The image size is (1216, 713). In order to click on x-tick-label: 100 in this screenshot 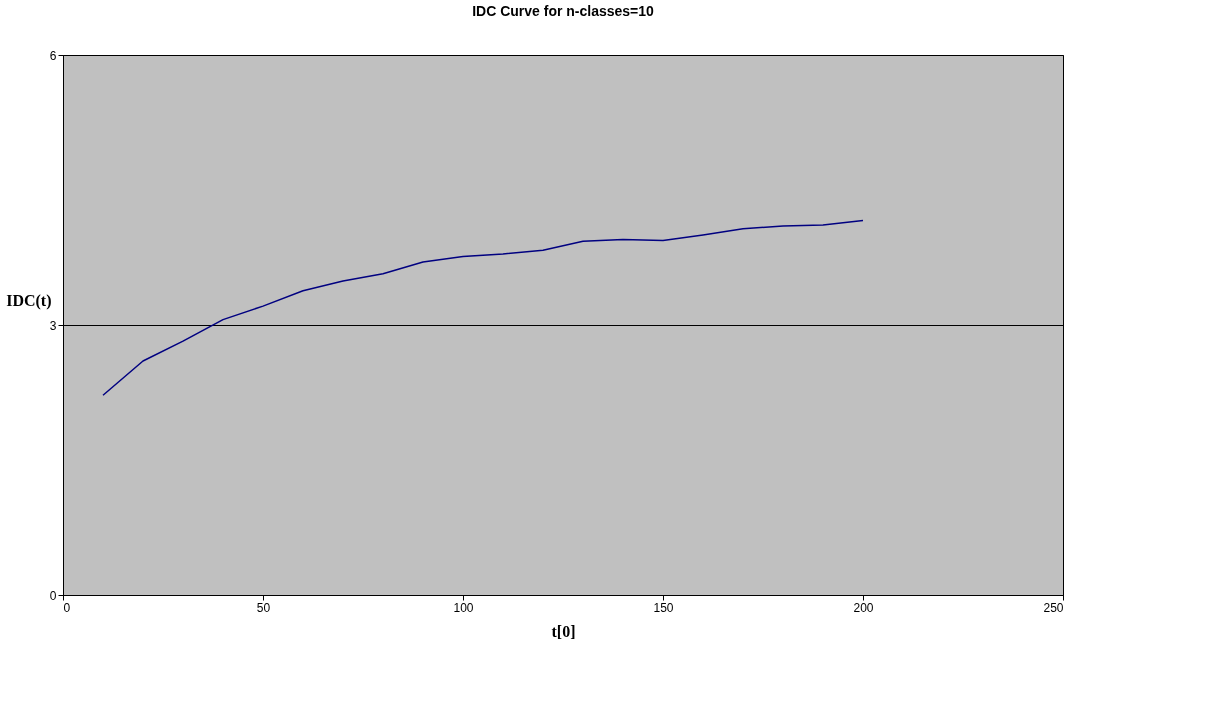, I will do `click(463, 607)`.